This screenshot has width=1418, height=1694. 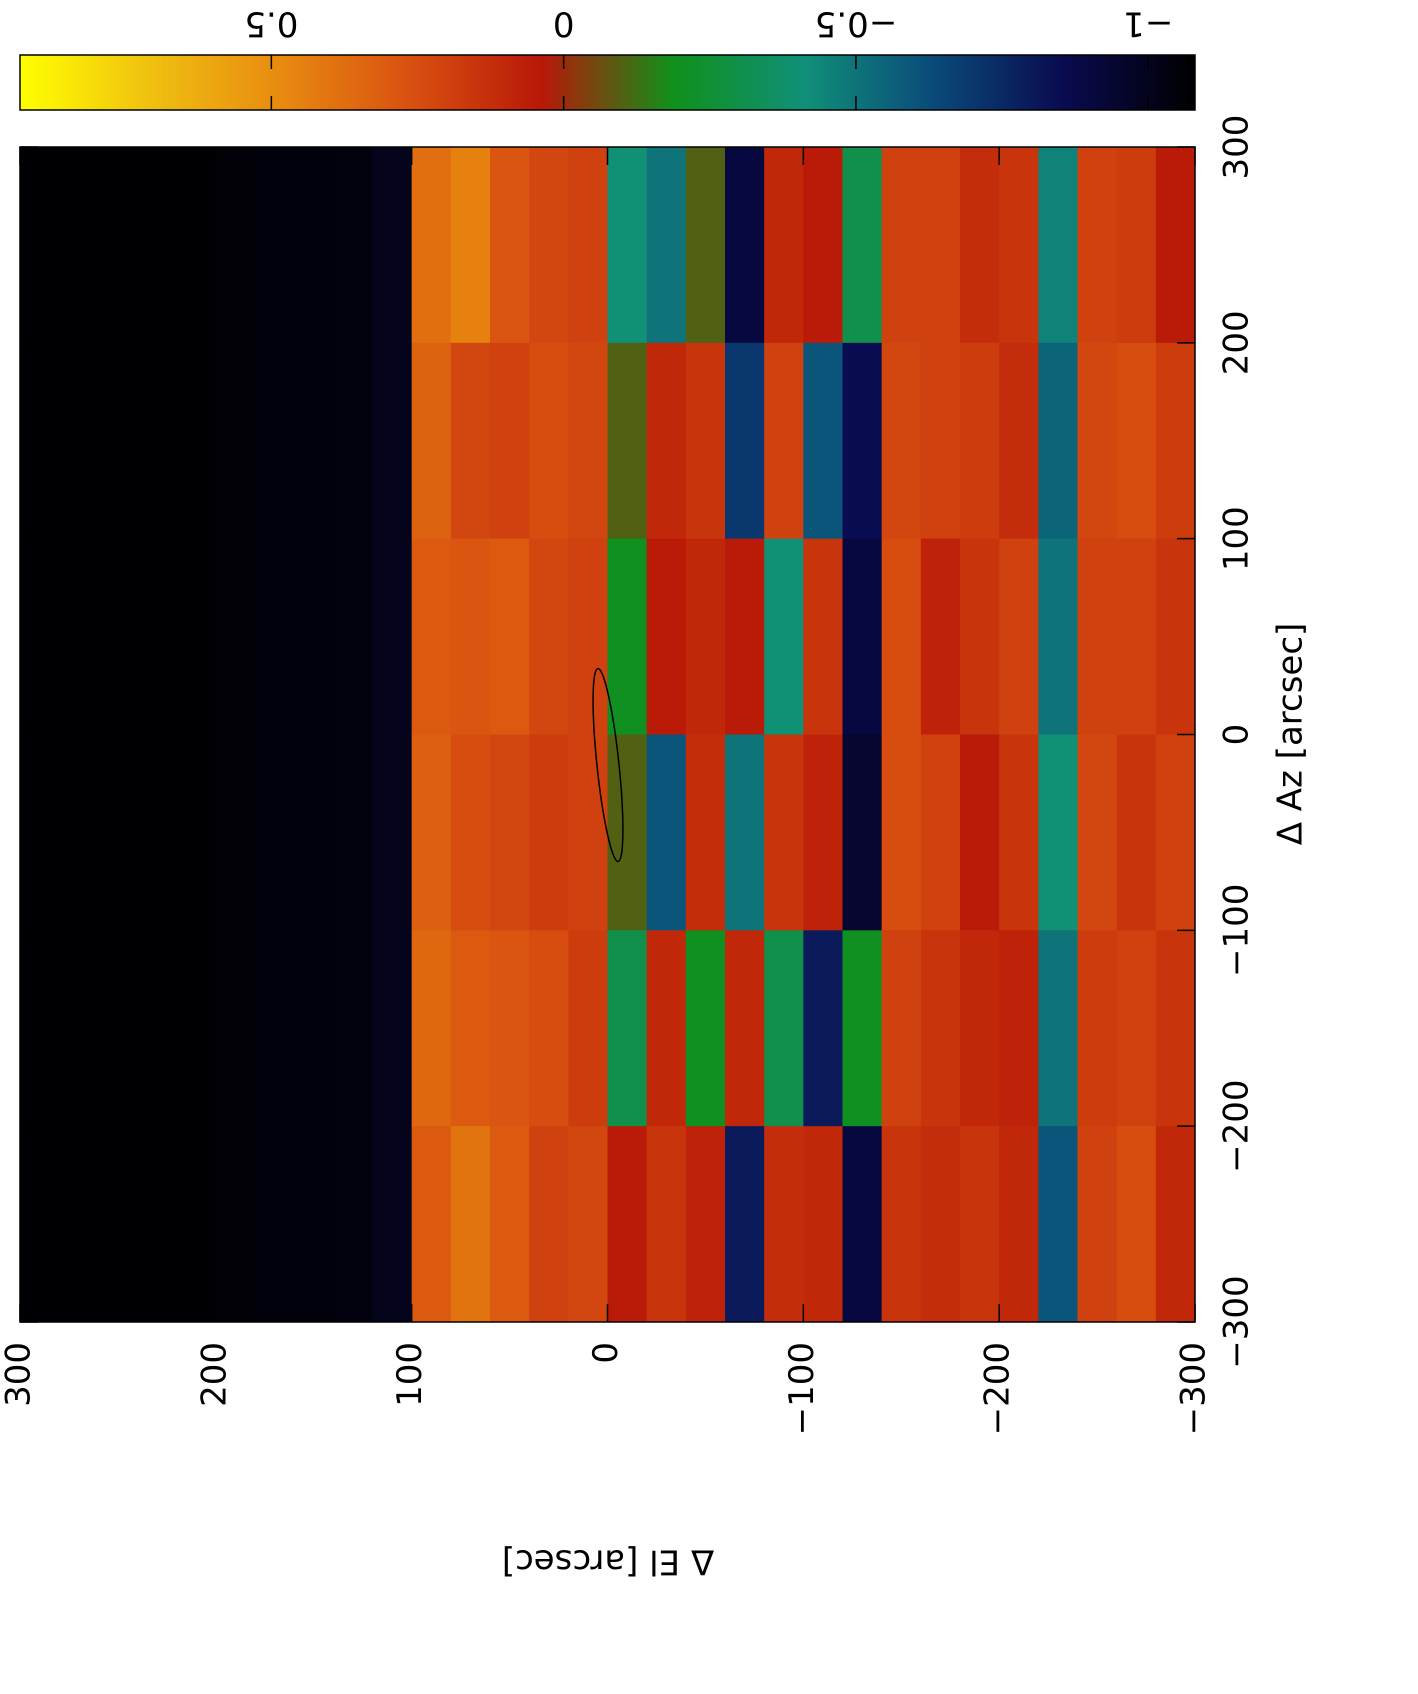 What do you see at coordinates (1237, 1321) in the screenshot?
I see `x-tick-label: −300` at bounding box center [1237, 1321].